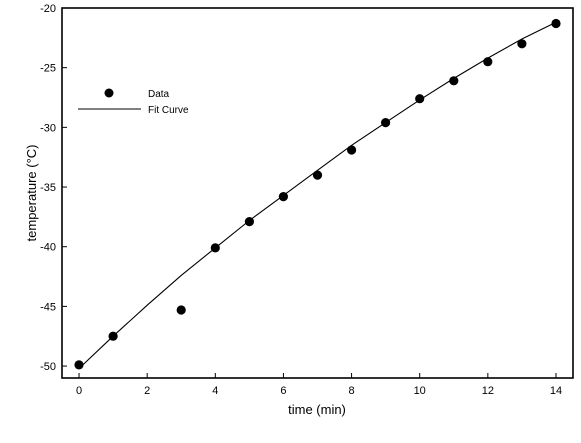  Describe the element at coordinates (48, 248) in the screenshot. I see `y-tick-label: -40` at that location.